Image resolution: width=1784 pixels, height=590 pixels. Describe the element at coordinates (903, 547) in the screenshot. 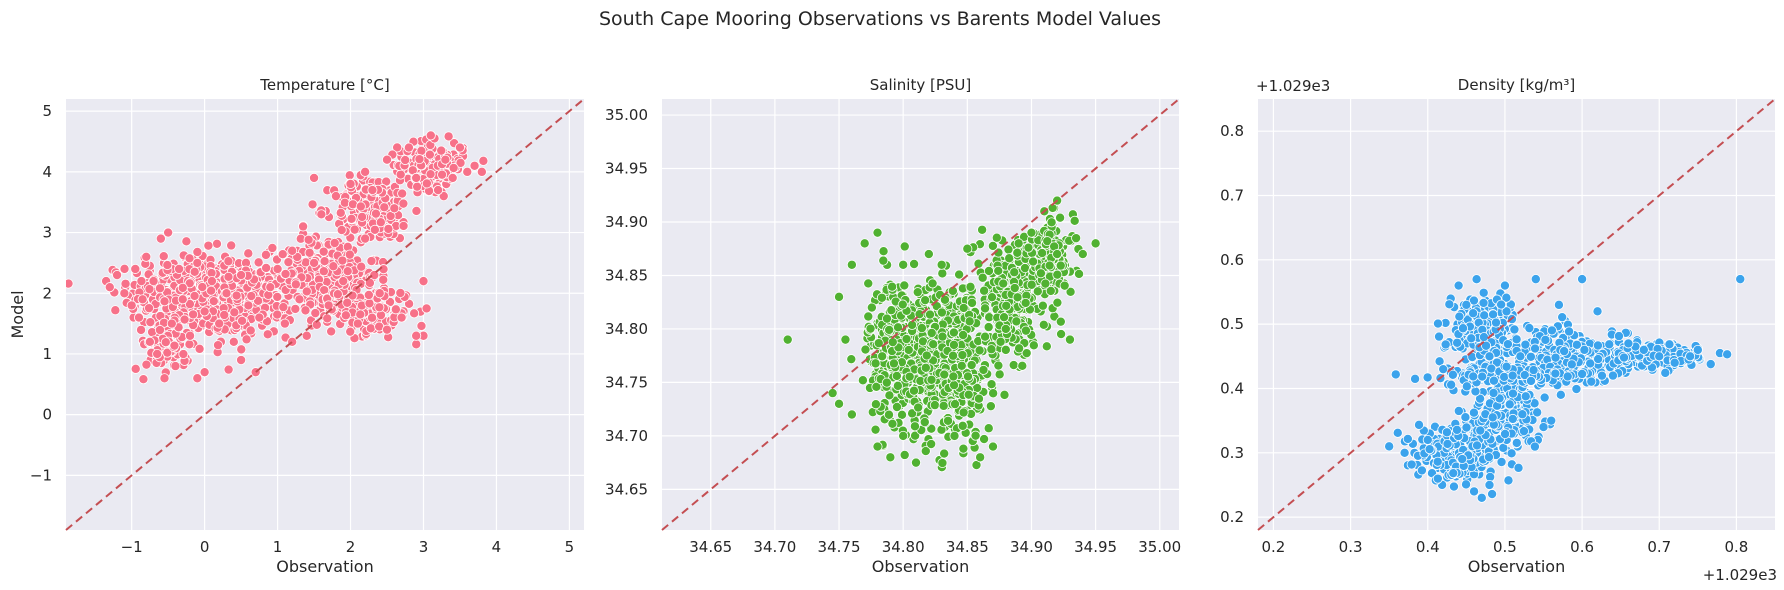

I see `x-tick-label: 34.80` at that location.